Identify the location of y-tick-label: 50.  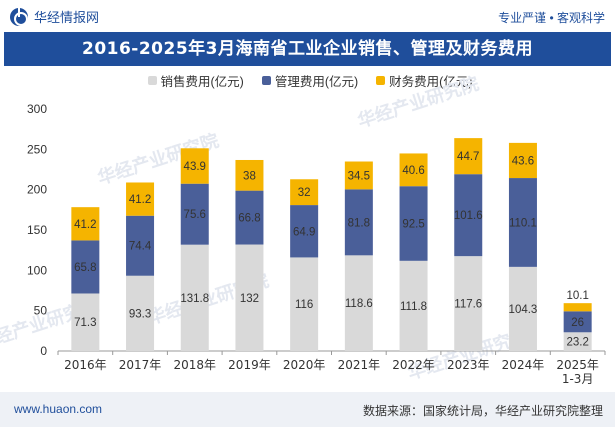
(41, 311).